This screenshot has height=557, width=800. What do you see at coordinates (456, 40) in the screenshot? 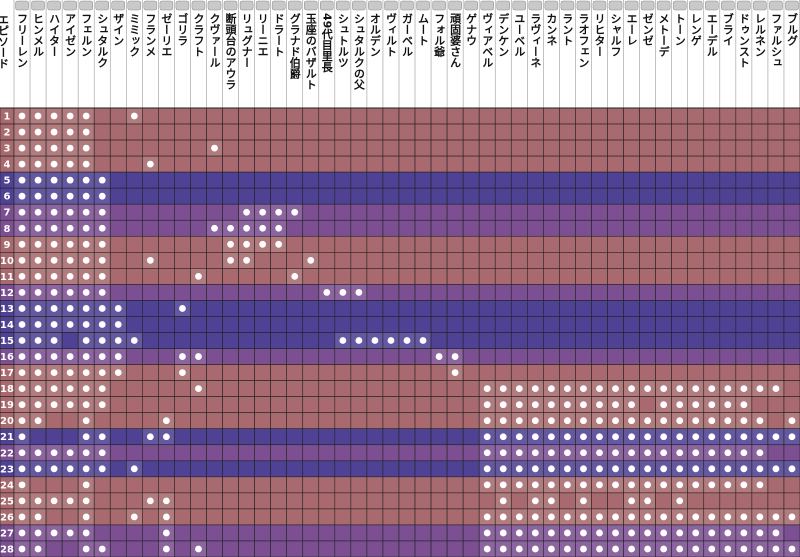
I see `character-label: 頑固婆さん` at bounding box center [456, 40].